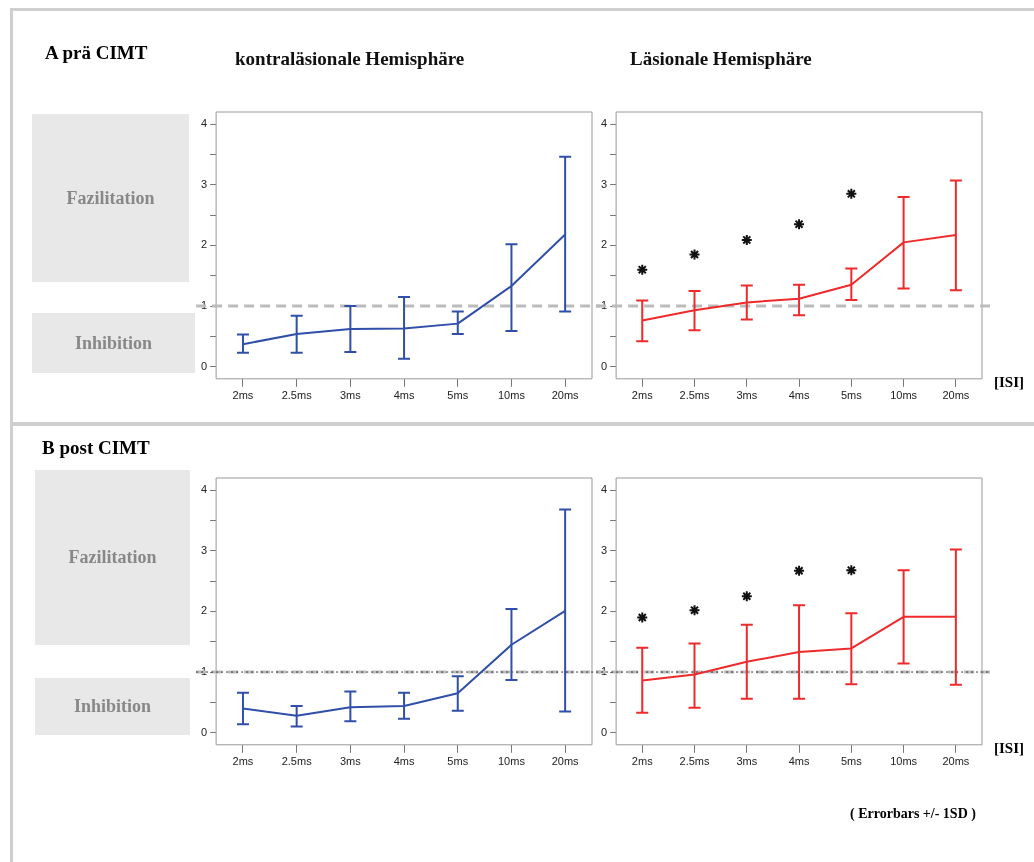  I want to click on text: ( Errorbars +/- 1SD ), so click(913, 814).